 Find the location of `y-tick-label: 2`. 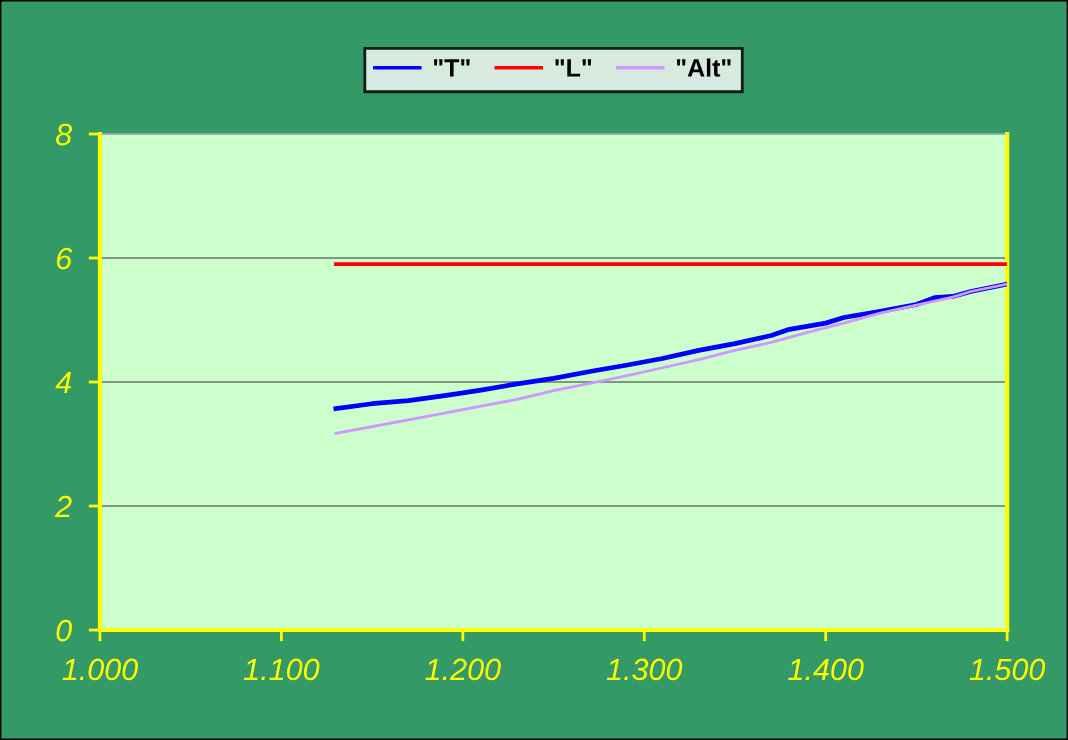

y-tick-label: 2 is located at coordinates (63, 506).